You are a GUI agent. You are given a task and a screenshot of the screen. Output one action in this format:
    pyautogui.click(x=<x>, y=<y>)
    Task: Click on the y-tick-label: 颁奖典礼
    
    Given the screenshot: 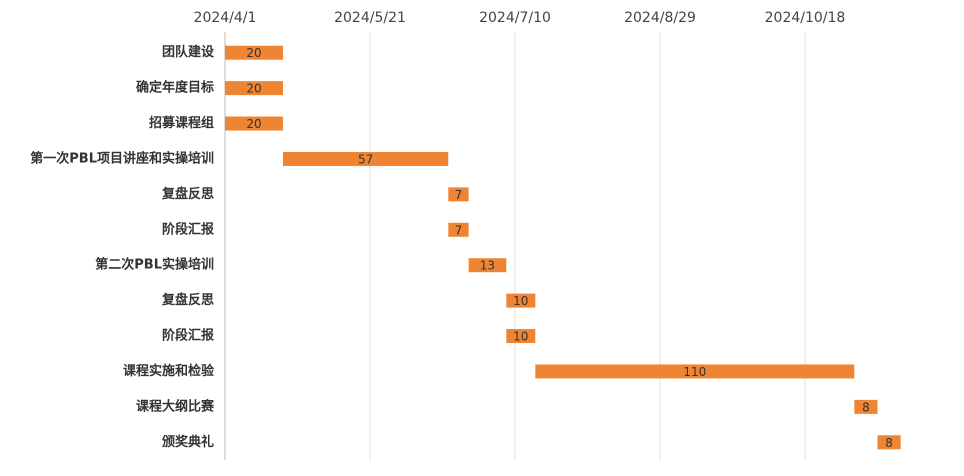 What is the action you would take?
    pyautogui.click(x=188, y=442)
    